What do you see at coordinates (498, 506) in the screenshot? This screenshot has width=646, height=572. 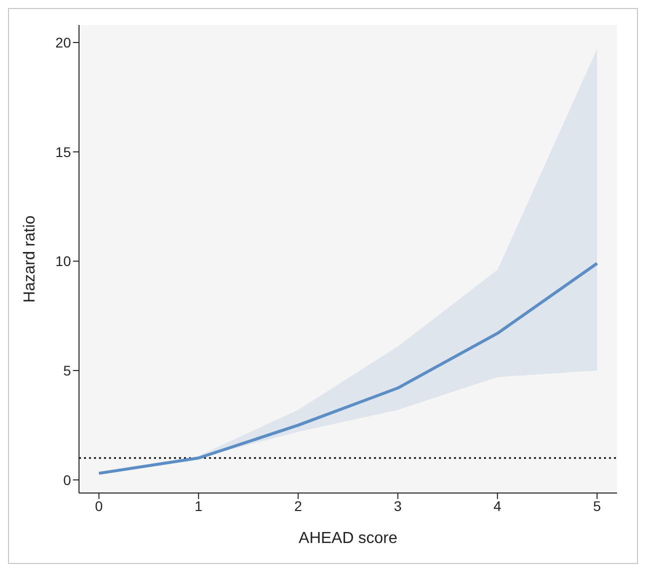 I see `x-tick-label: 4` at bounding box center [498, 506].